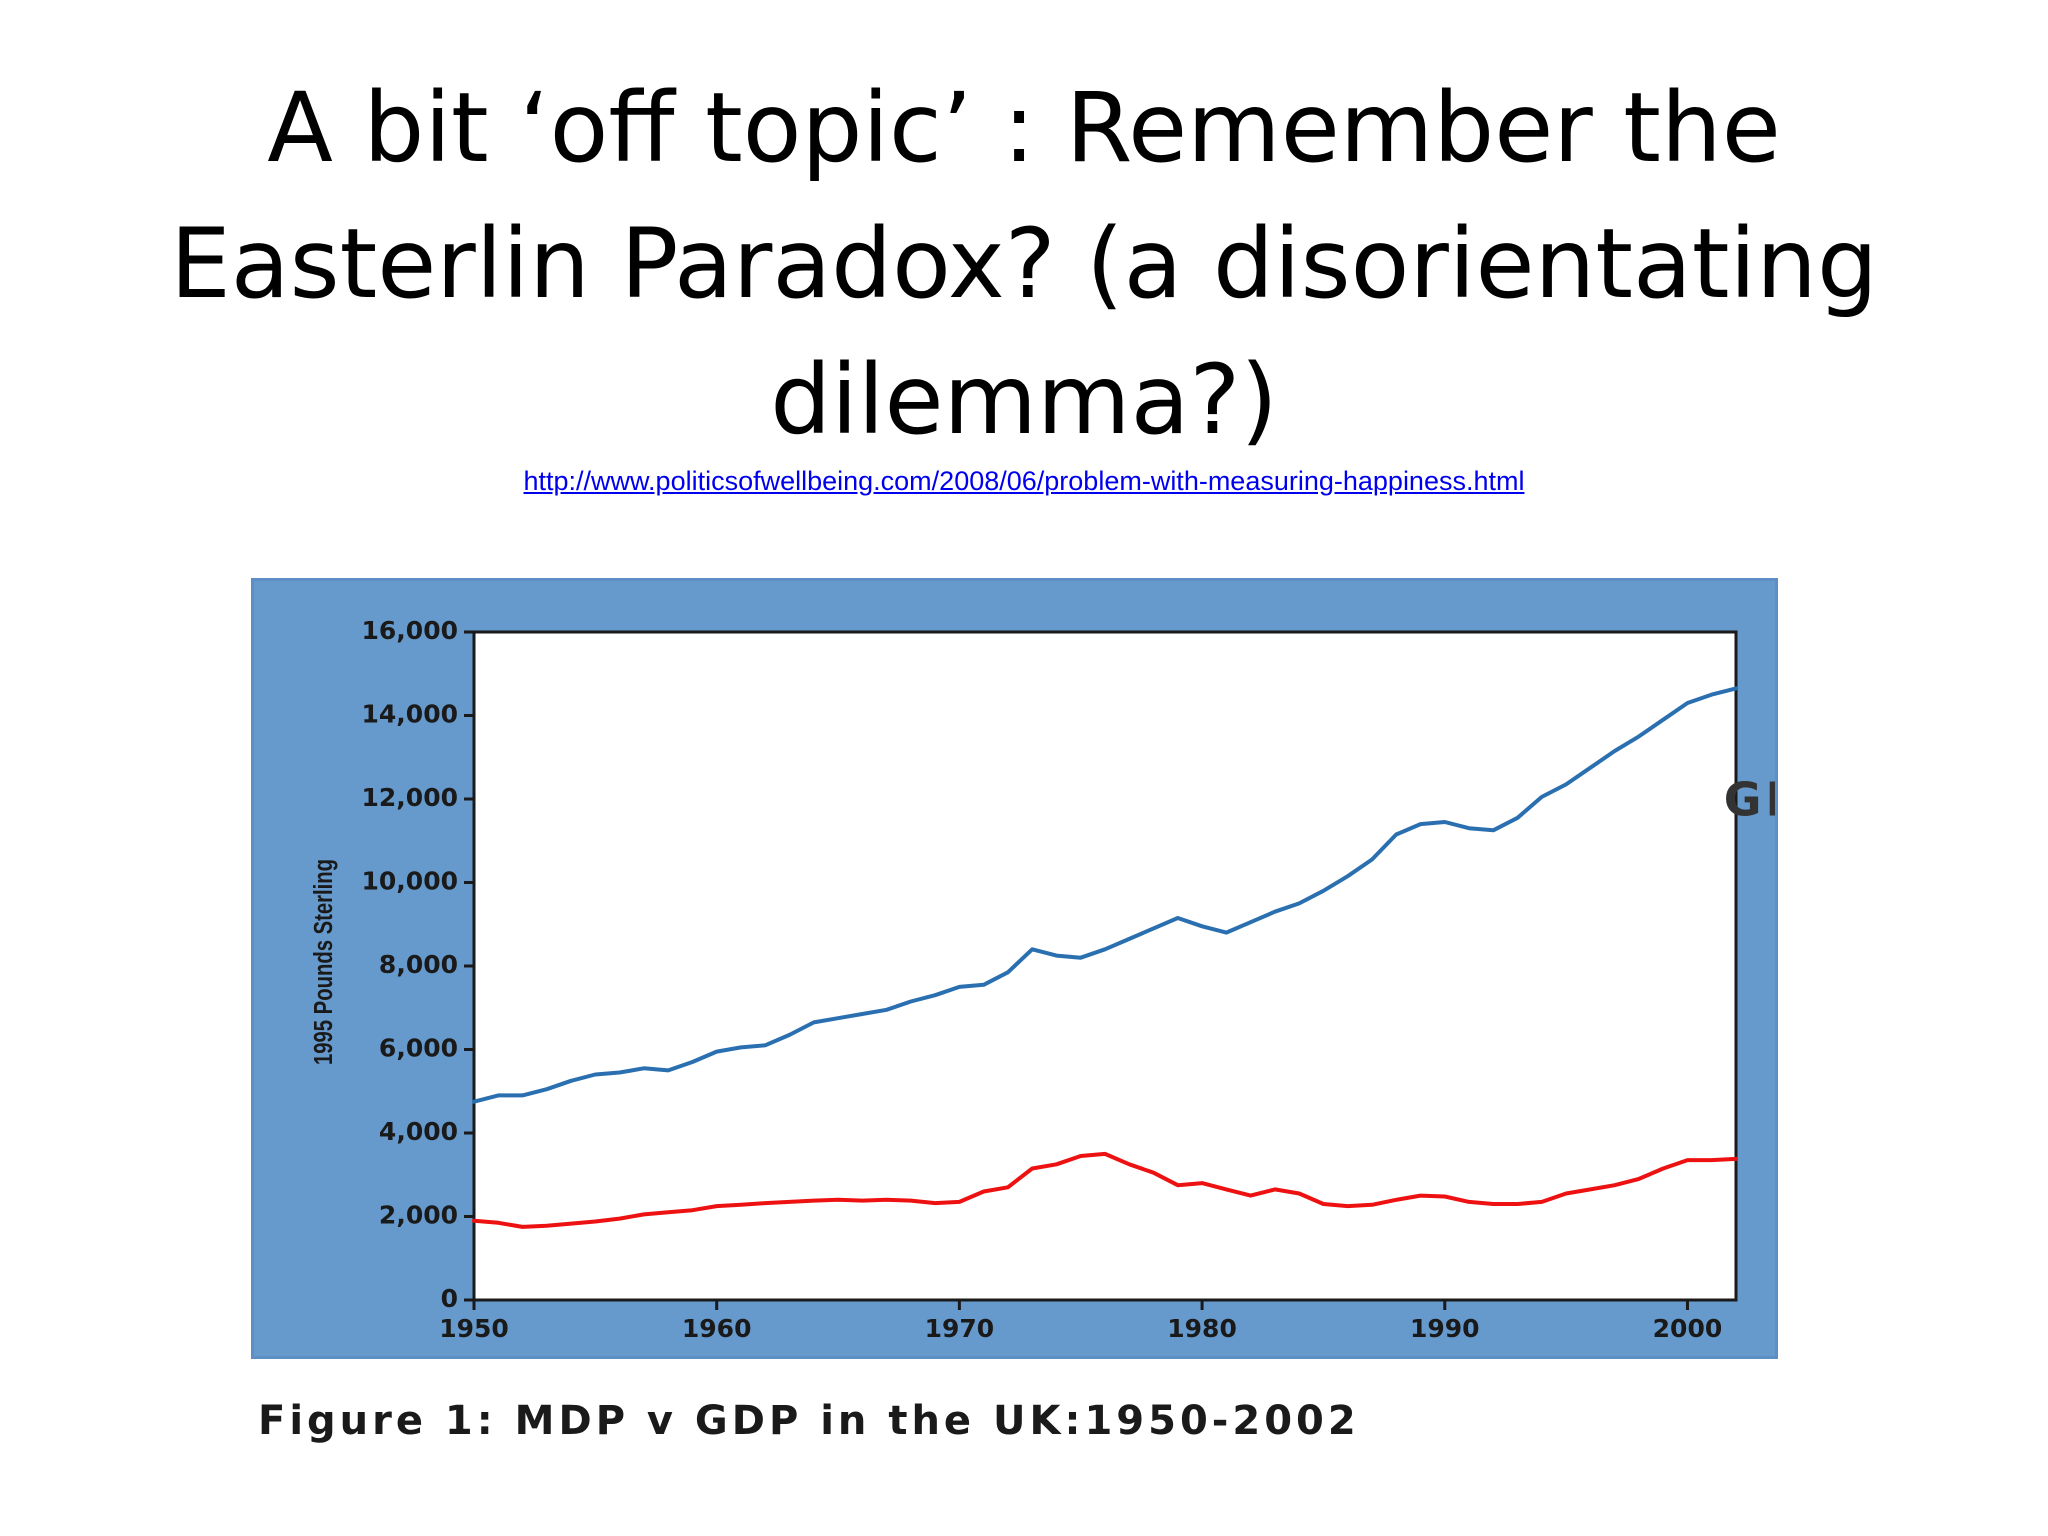  I want to click on y-axis-title: 1995 Pounds Sterling, so click(322, 962).